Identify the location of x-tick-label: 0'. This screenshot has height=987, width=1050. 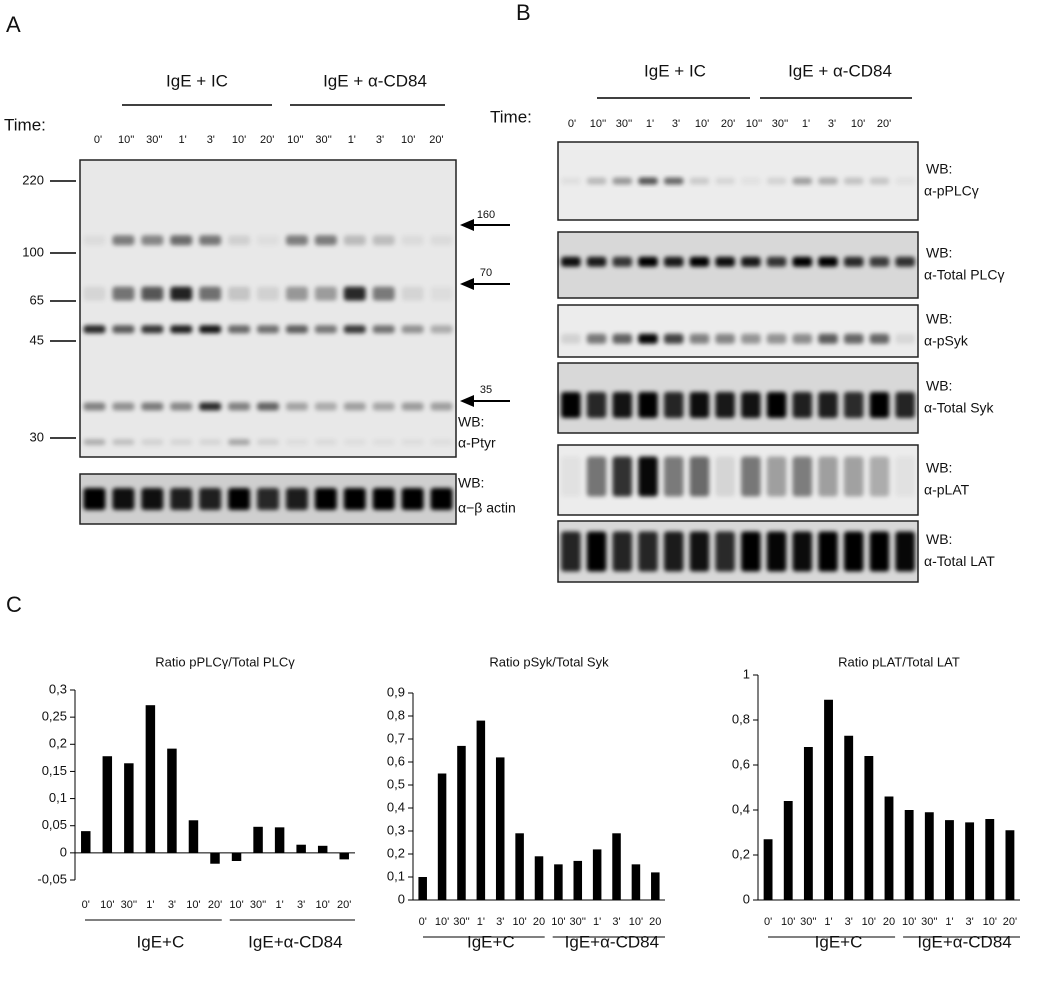
(768, 922).